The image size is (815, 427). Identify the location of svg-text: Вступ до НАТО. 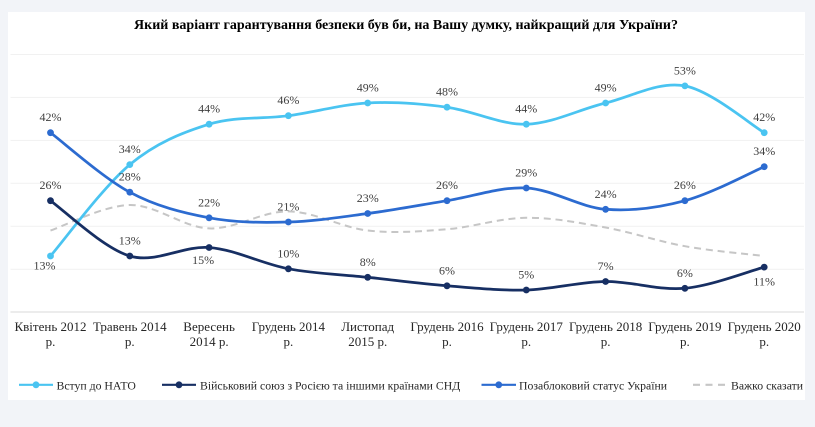
(96, 385).